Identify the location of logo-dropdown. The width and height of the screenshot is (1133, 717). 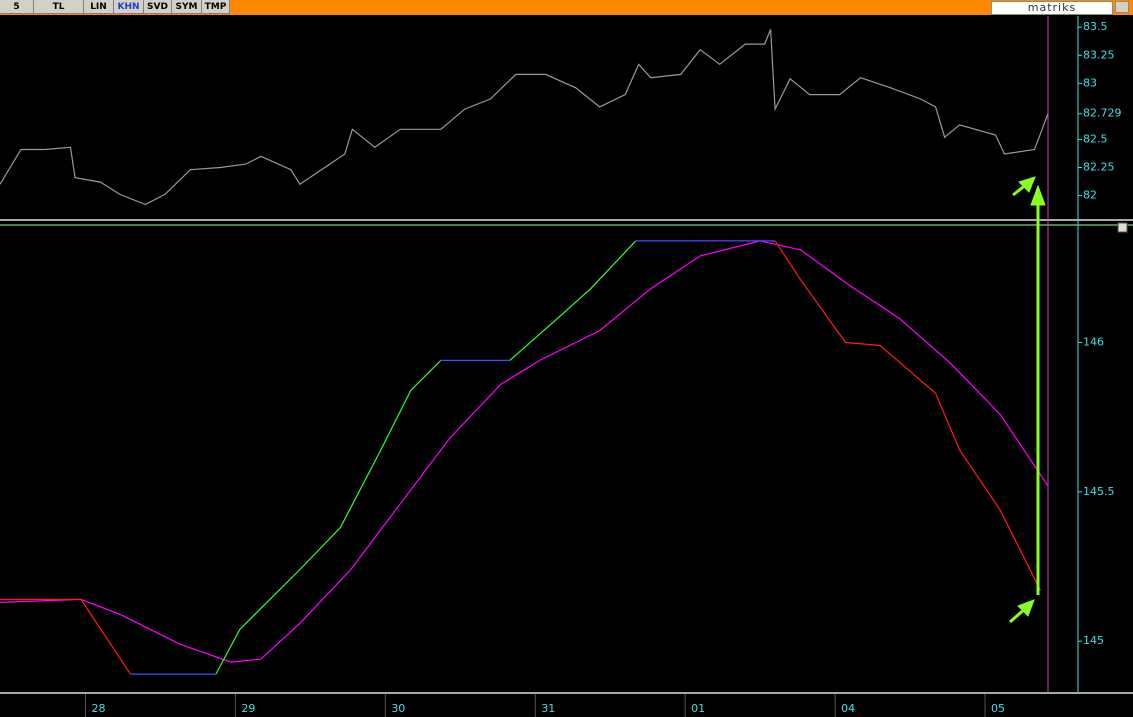
(1122, 7).